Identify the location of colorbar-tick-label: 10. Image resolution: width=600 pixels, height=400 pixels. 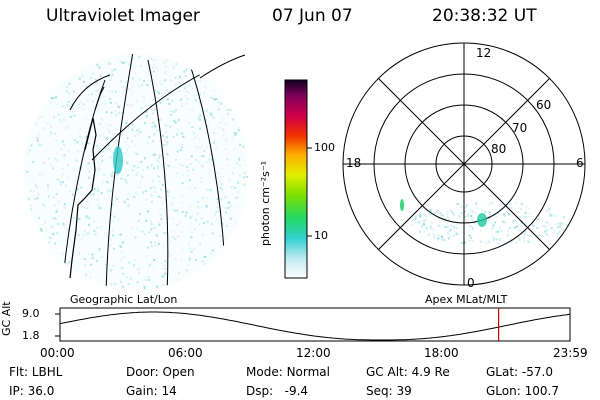
(321, 235).